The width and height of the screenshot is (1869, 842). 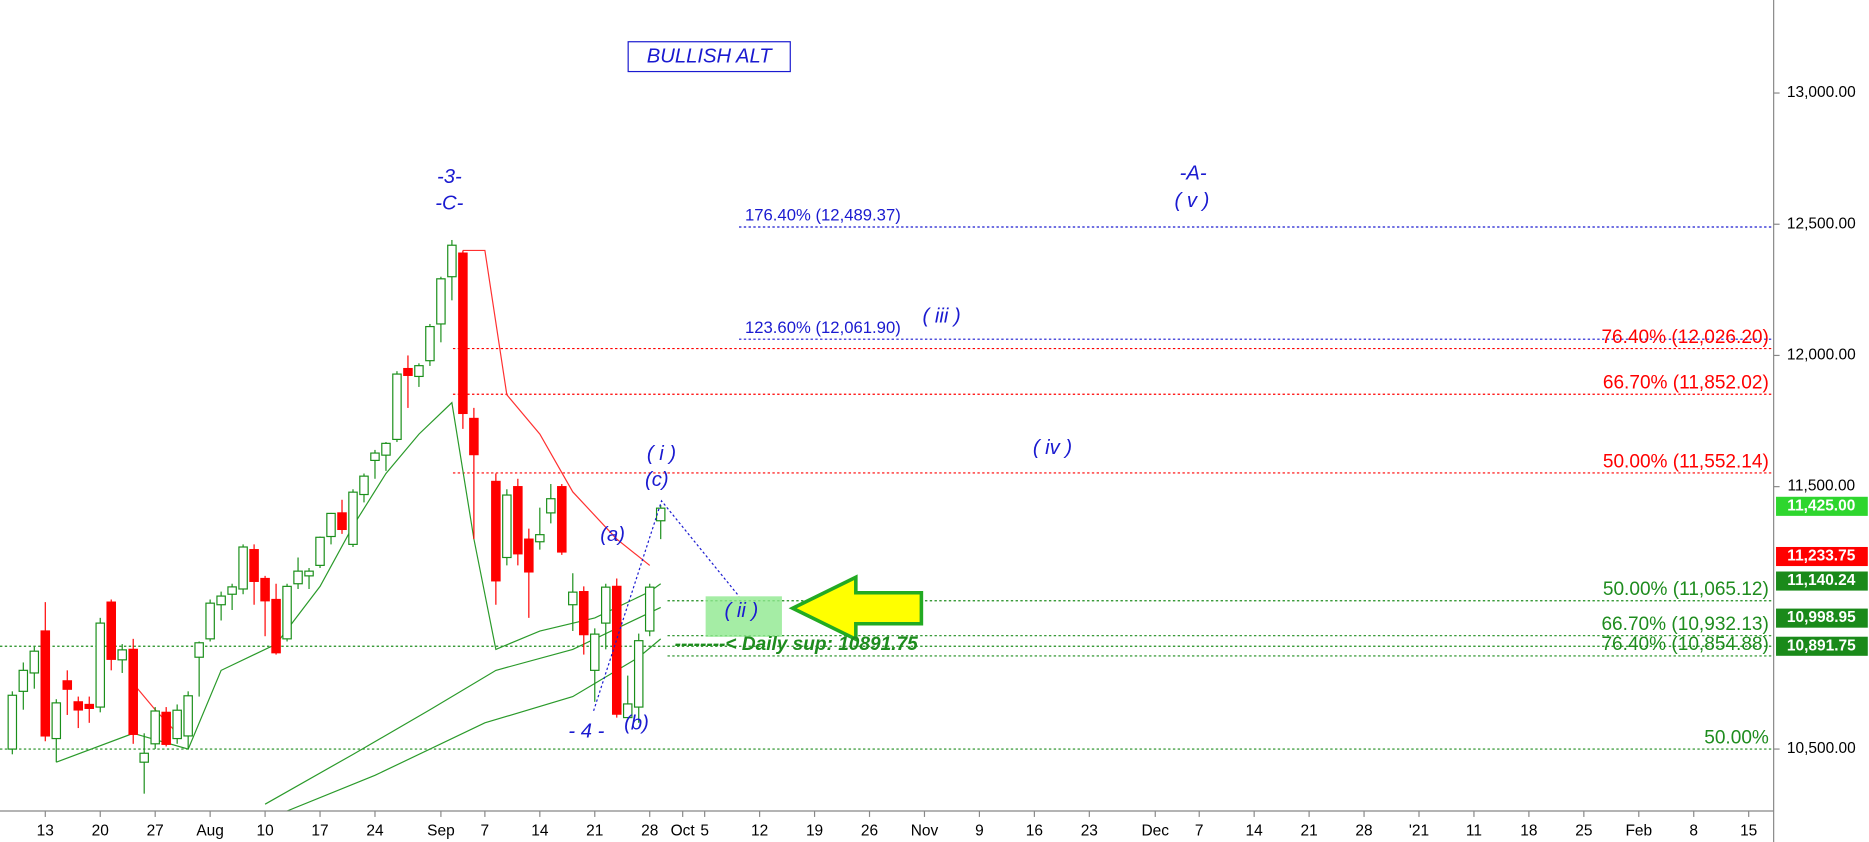 I want to click on price-badge-label: 10,891.75, so click(x=1821, y=645).